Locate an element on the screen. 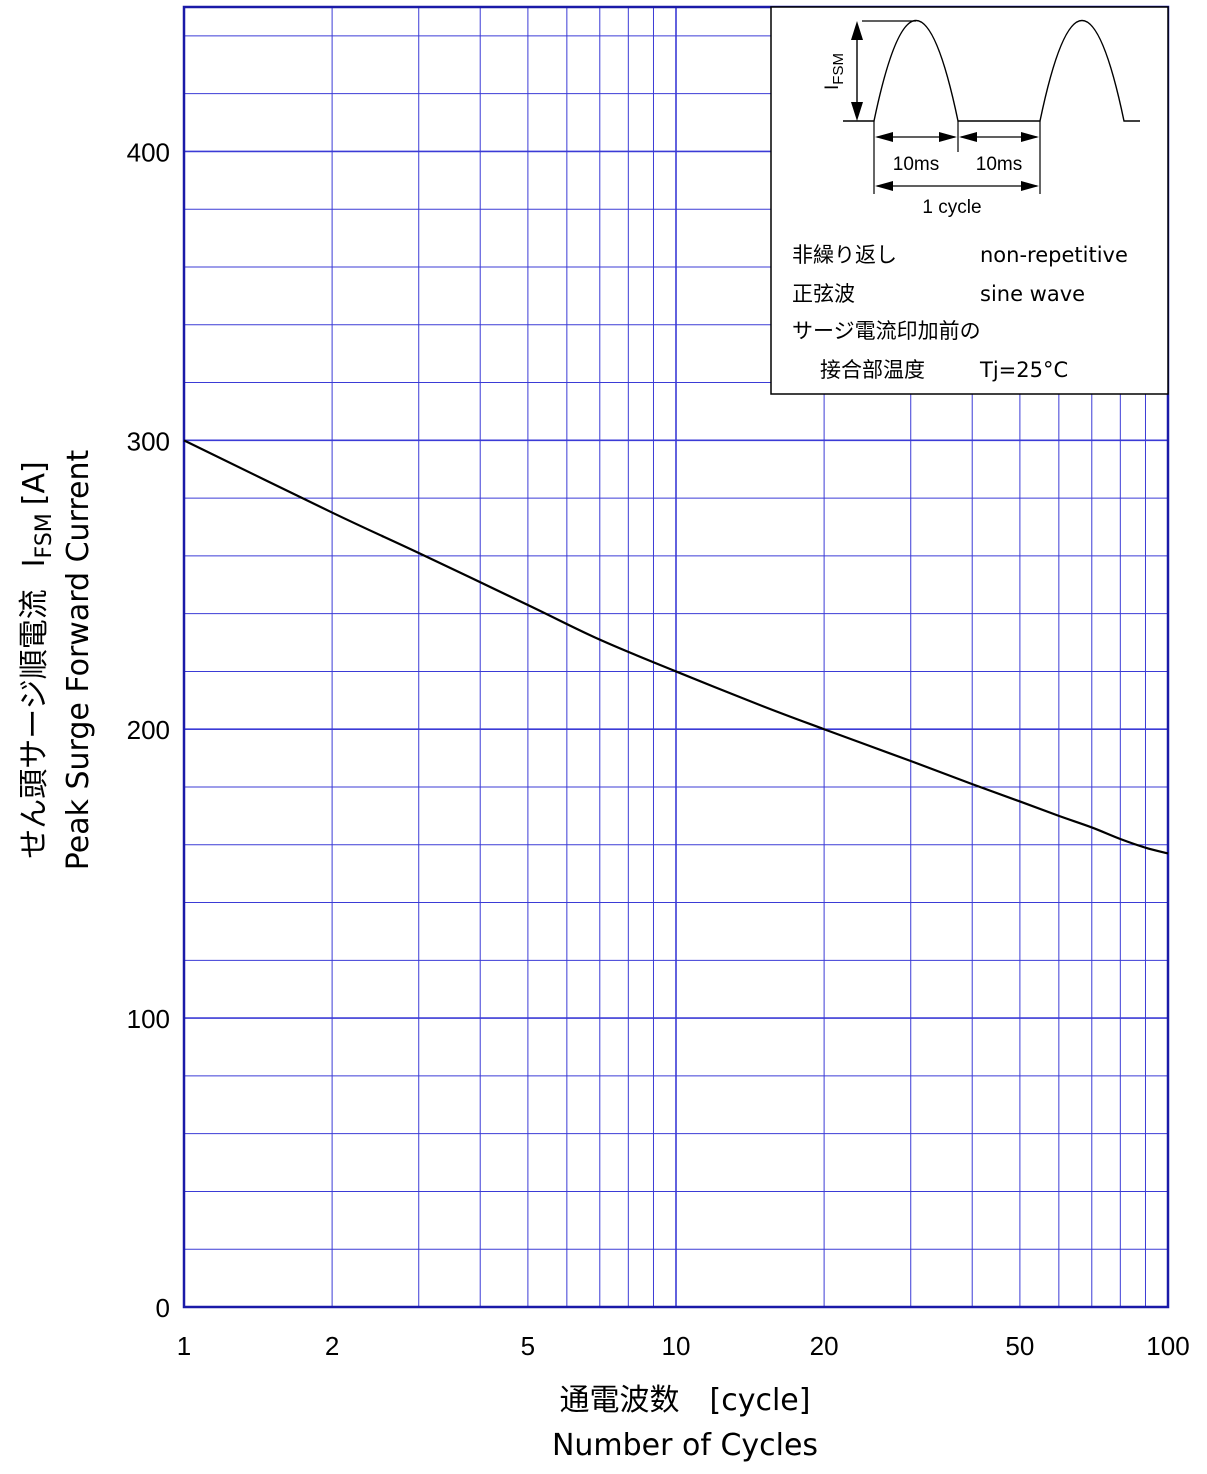  y-tick-label: 300 is located at coordinates (148, 441).